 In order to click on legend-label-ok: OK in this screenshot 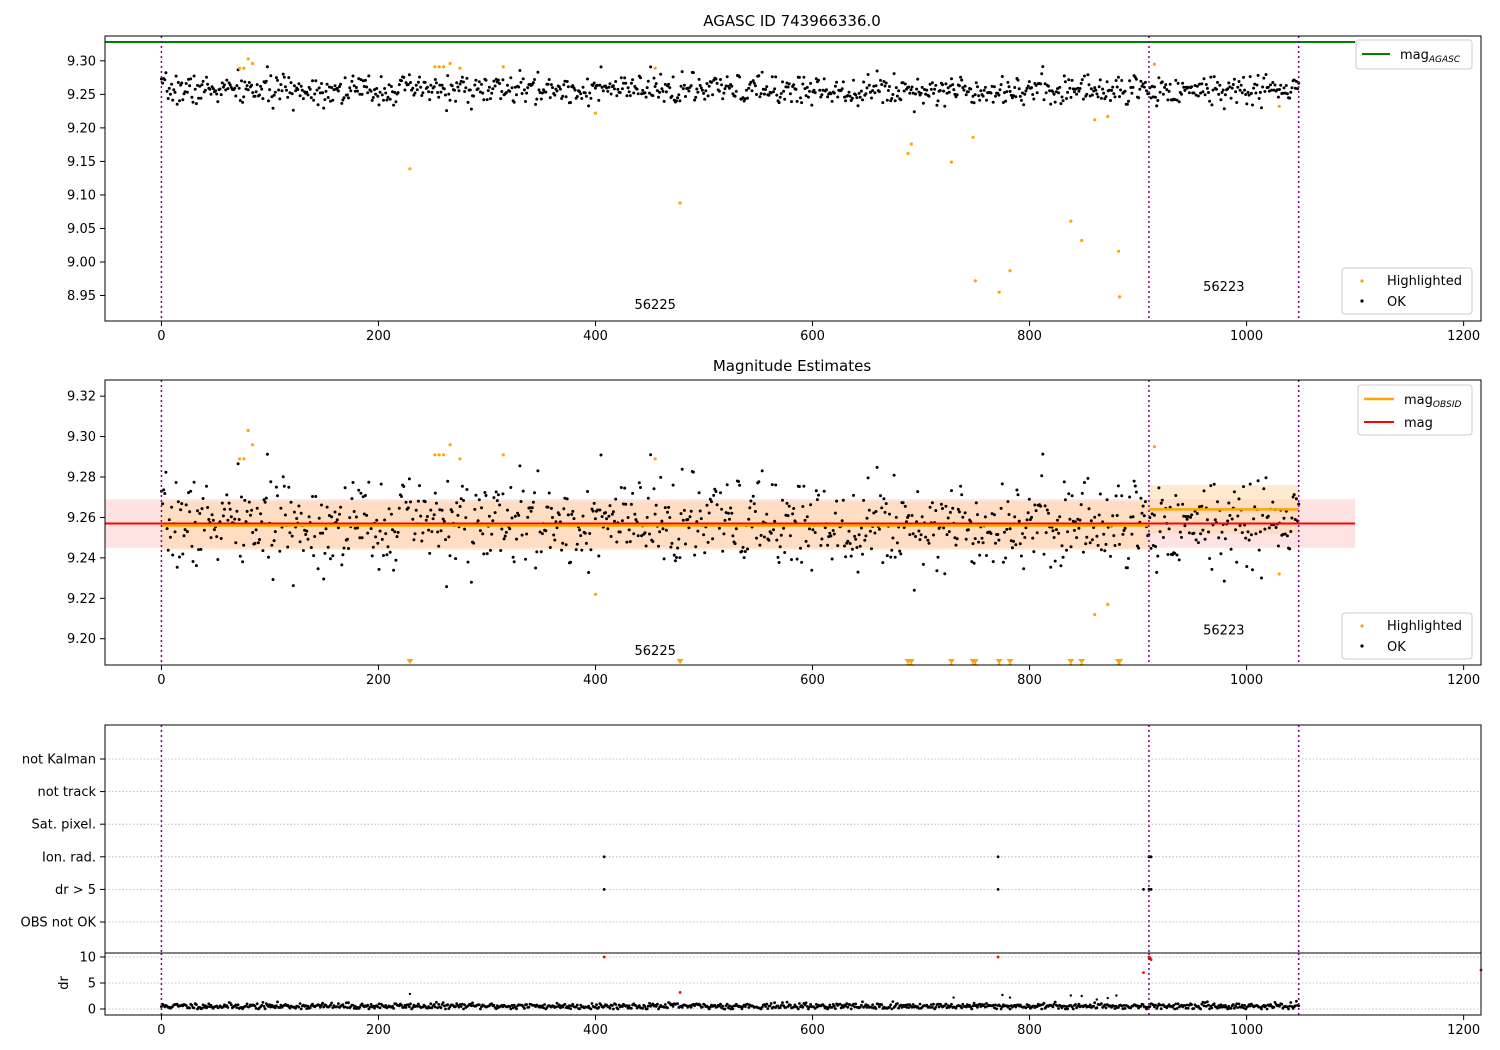, I will do `click(1396, 302)`.